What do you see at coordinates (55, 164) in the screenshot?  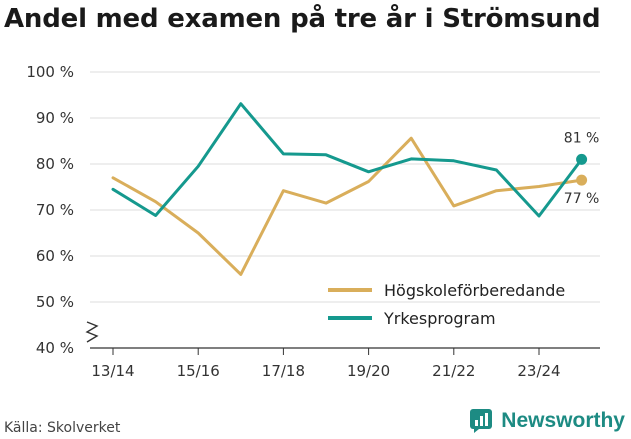 I see `y-tick-label: 80 %` at bounding box center [55, 164].